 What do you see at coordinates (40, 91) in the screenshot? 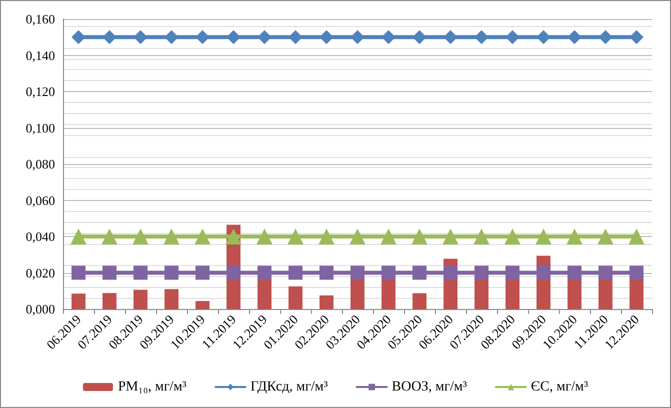
I see `y-tick-label: 0,120` at bounding box center [40, 91].